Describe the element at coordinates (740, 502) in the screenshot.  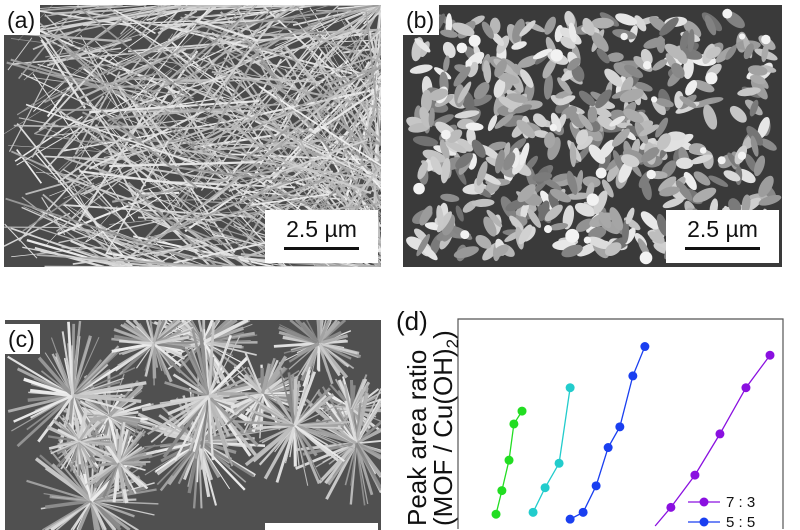
I see `legend-label: 7 : 3` at that location.